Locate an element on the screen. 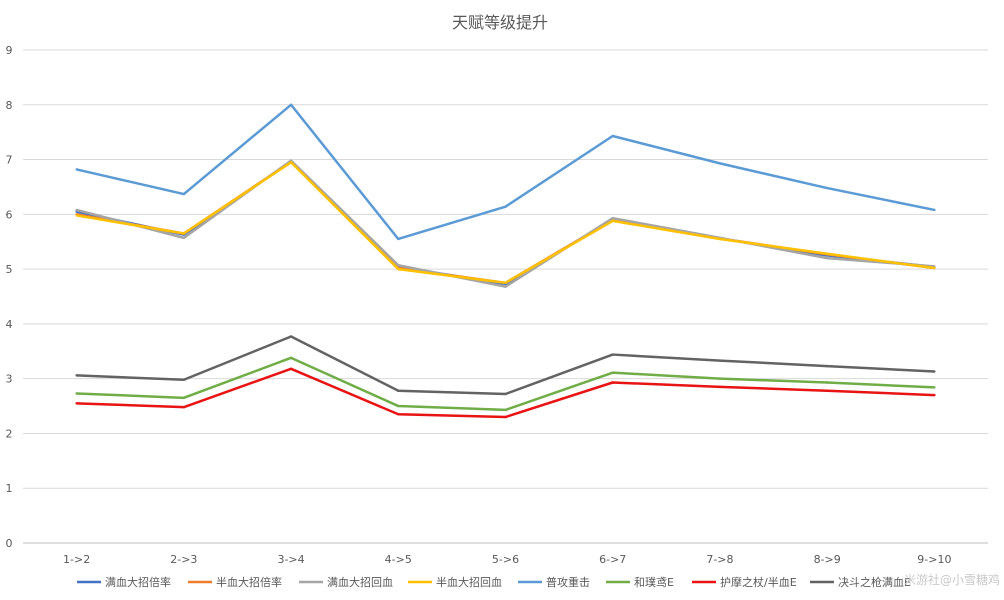 This screenshot has height=600, width=1004. y-tick-label: 3 is located at coordinates (9, 379).